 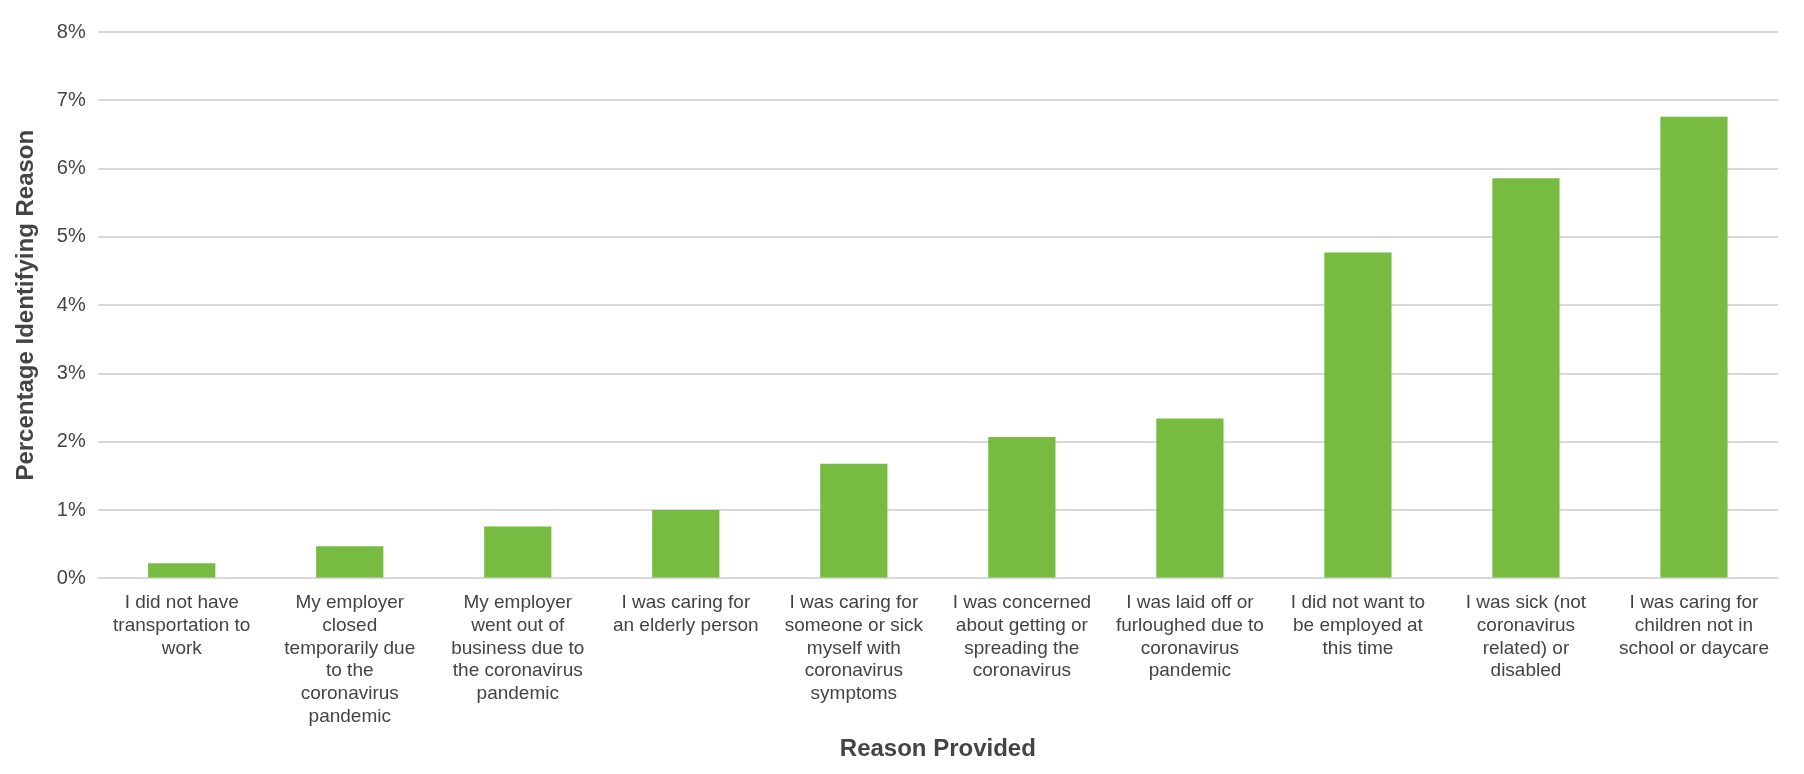 What do you see at coordinates (1694, 624) in the screenshot?
I see `x-tick-label: I was caring for children not in school or daycare` at bounding box center [1694, 624].